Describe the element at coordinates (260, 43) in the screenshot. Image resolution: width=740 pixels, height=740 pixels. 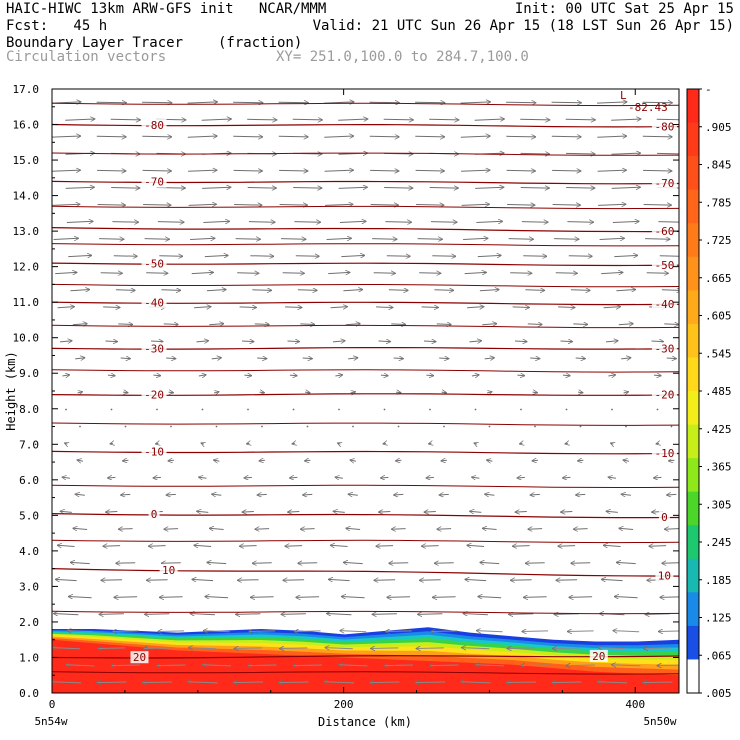
I see `field-units: (fraction)` at that location.